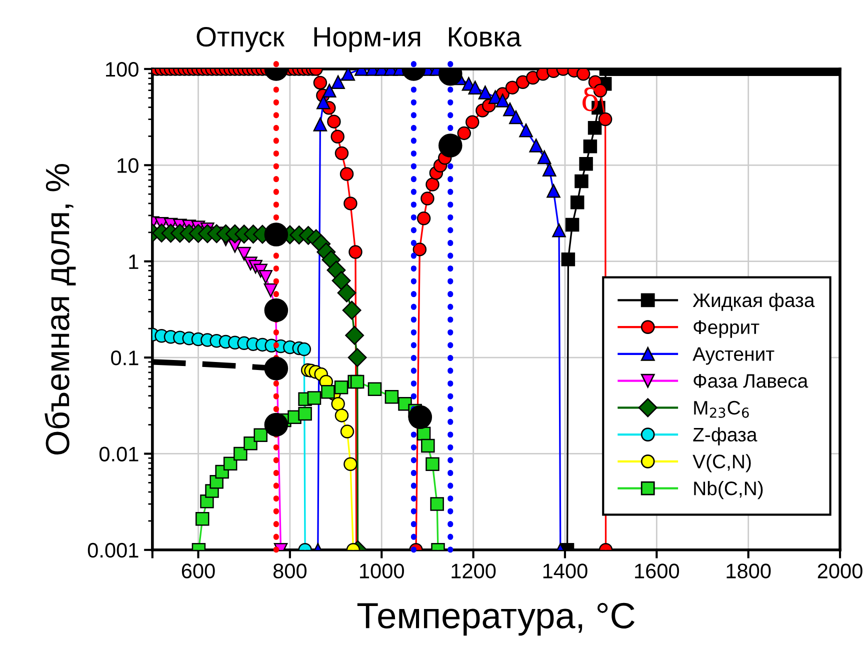  What do you see at coordinates (725, 436) in the screenshot?
I see `legend-label: Z-фаза` at bounding box center [725, 436].